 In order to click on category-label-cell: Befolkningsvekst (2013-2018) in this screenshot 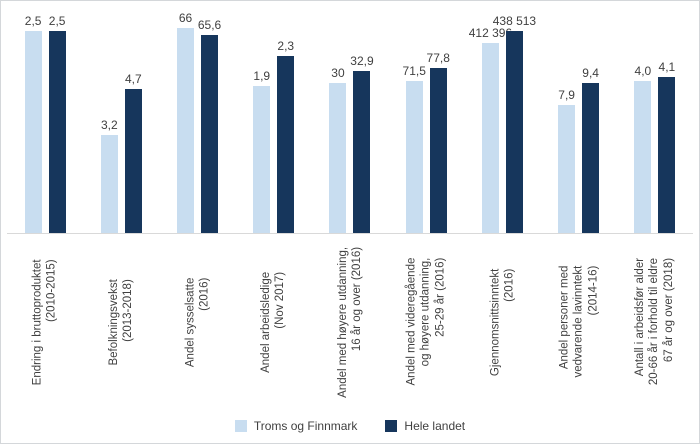, I will do `click(121, 322)`.